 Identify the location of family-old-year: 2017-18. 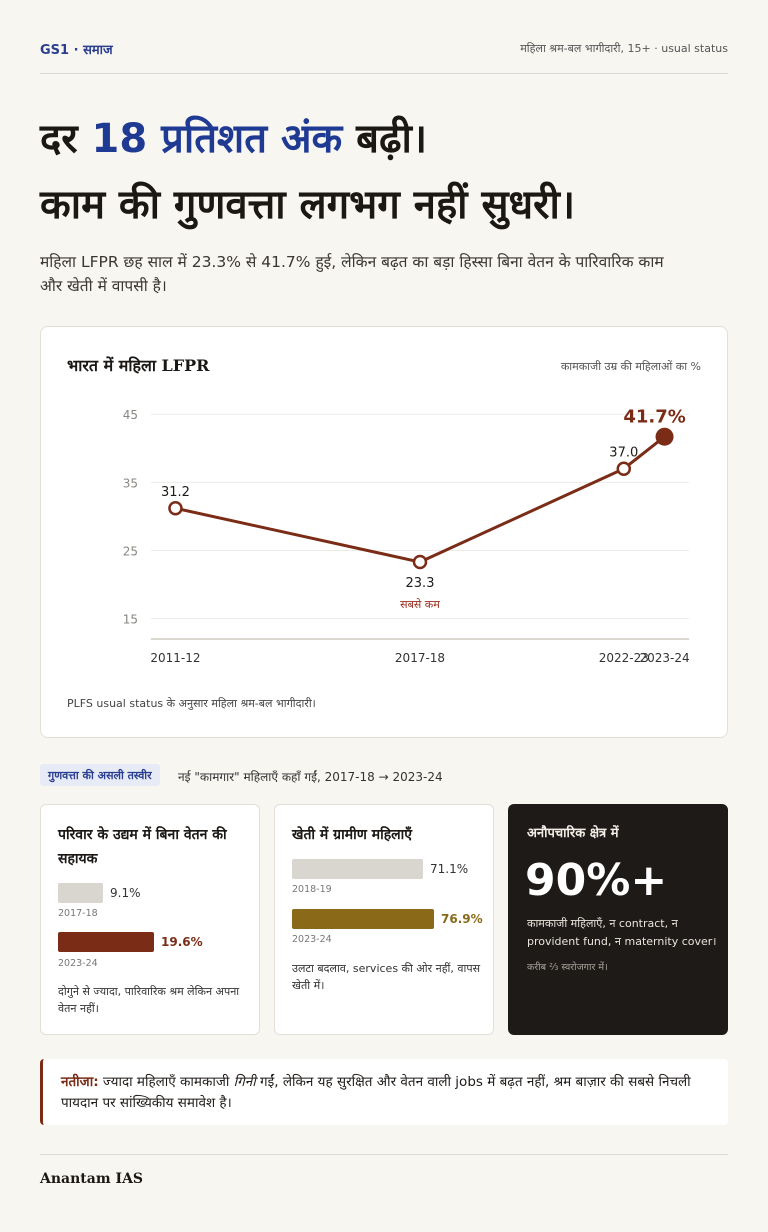
(78, 913).